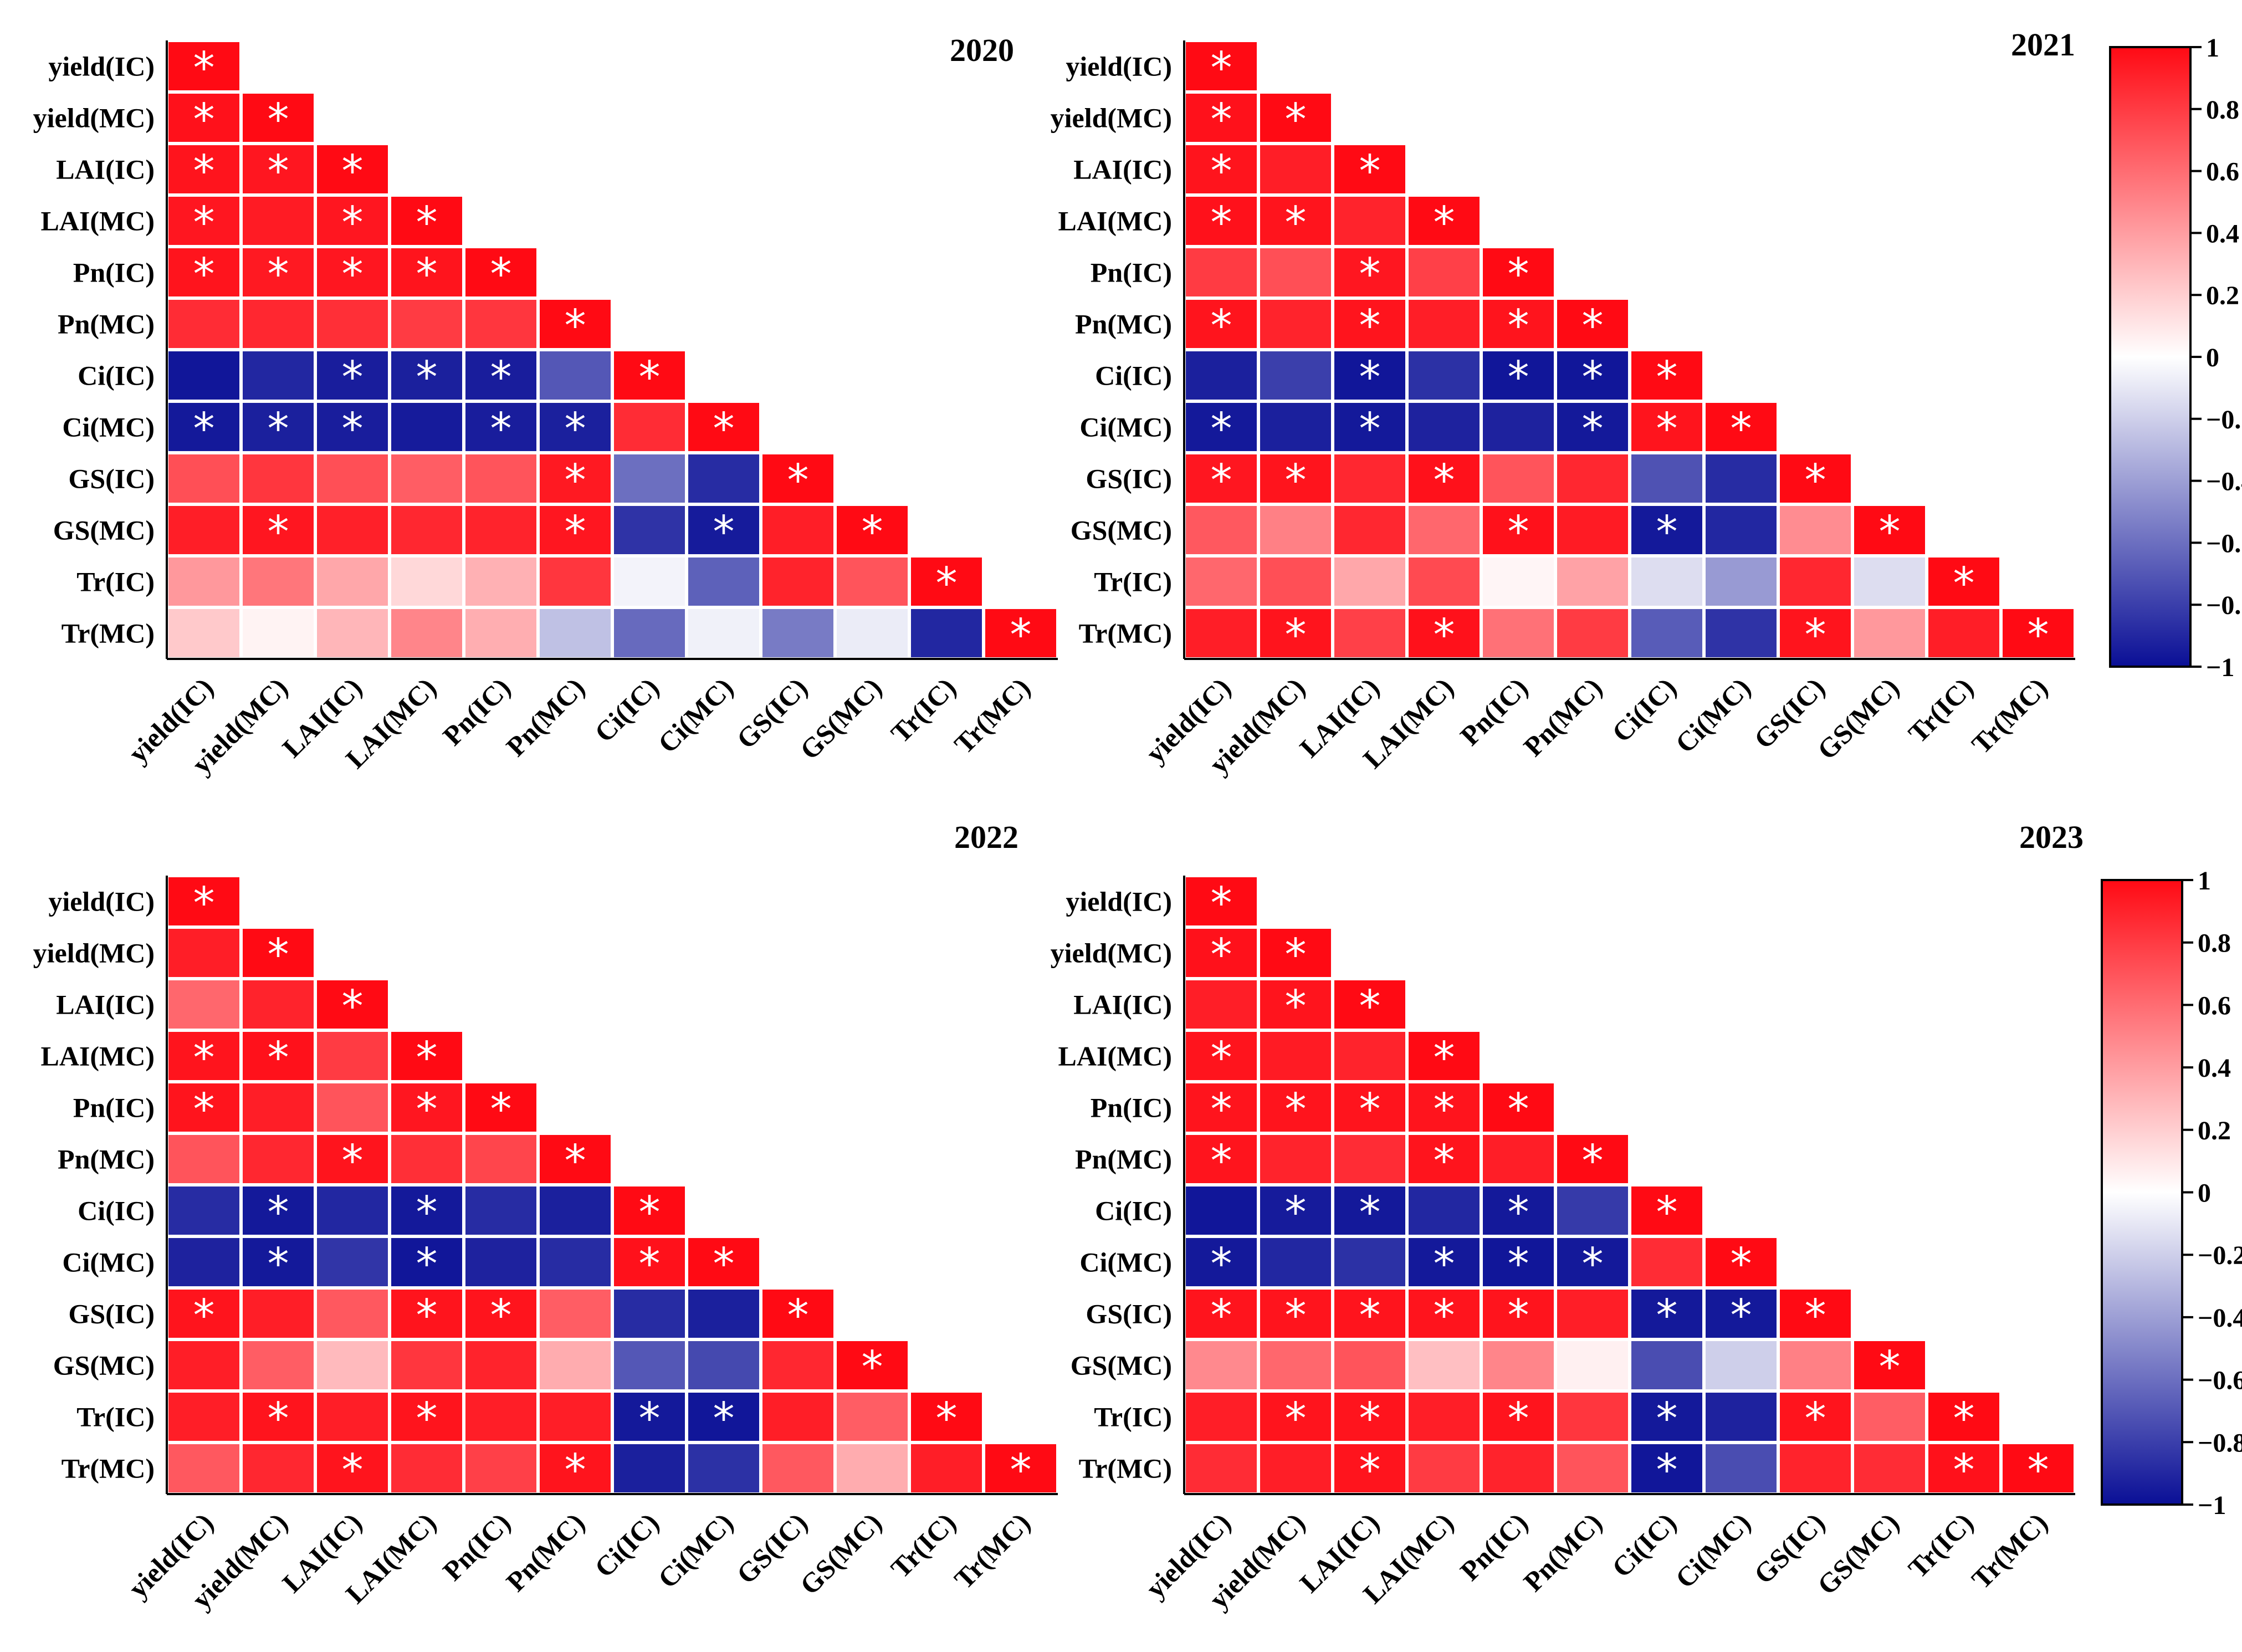  What do you see at coordinates (2220, 1442) in the screenshot?
I see `colorbar-tick-label: −0.8` at bounding box center [2220, 1442].